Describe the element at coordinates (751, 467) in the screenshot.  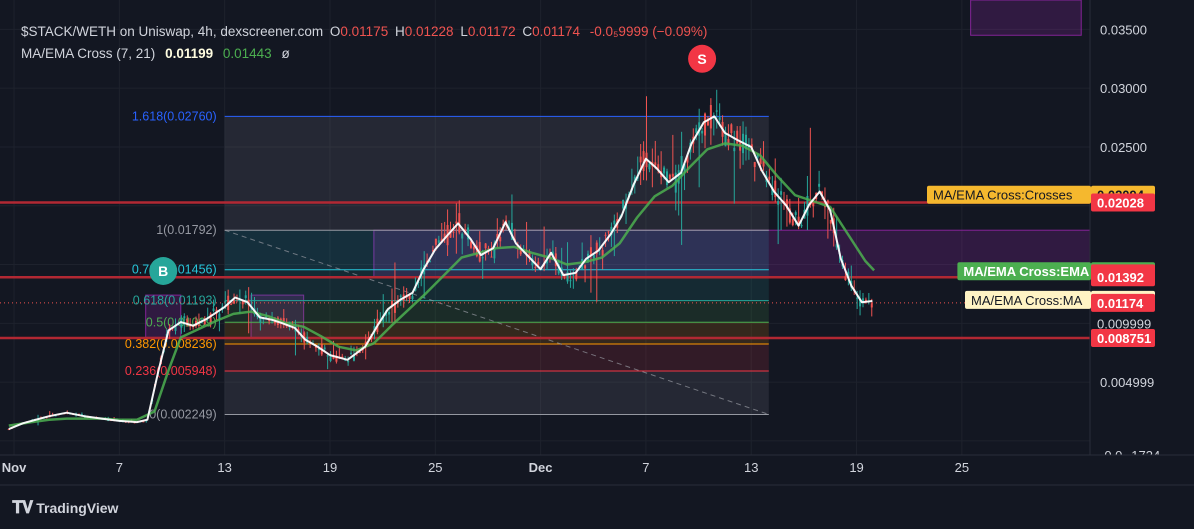
I see `time-axis-label: 13` at that location.